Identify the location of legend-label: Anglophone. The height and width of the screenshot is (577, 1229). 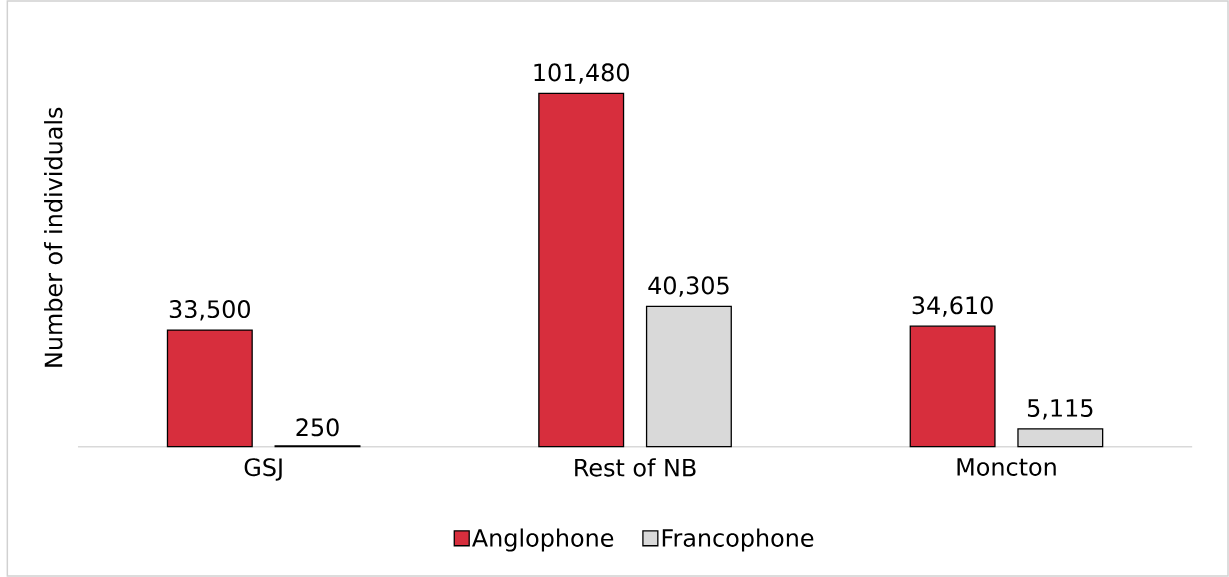
(543, 540).